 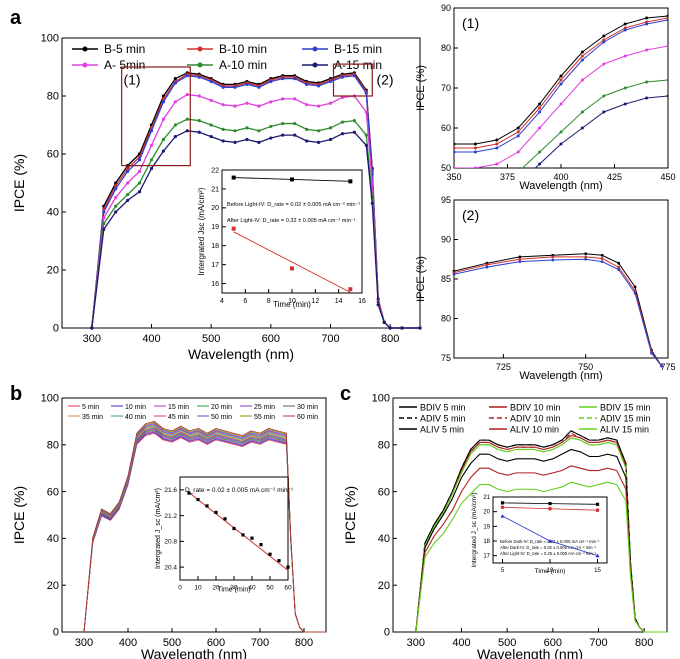 I want to click on a_main-xtick-label: 700, so click(x=330, y=339).